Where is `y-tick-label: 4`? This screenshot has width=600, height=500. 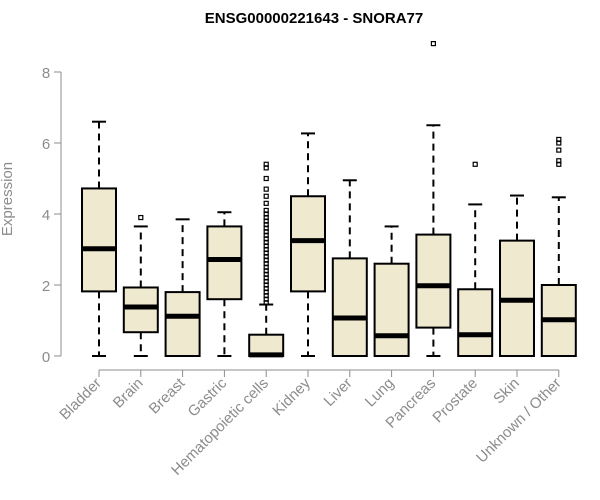 y-tick-label: 4 is located at coordinates (46, 215).